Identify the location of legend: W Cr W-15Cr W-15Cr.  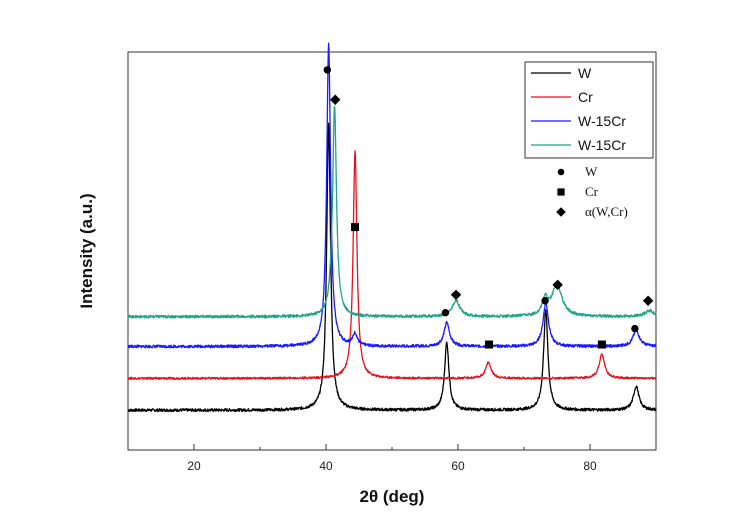
(589, 110).